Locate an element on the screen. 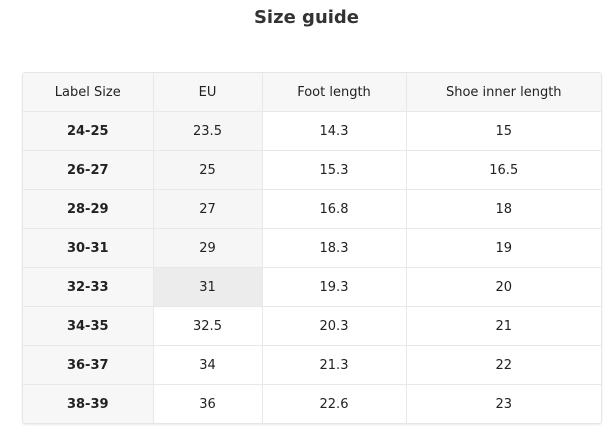 This screenshot has height=427, width=613. label-size-cell: 30-31 is located at coordinates (88, 248).